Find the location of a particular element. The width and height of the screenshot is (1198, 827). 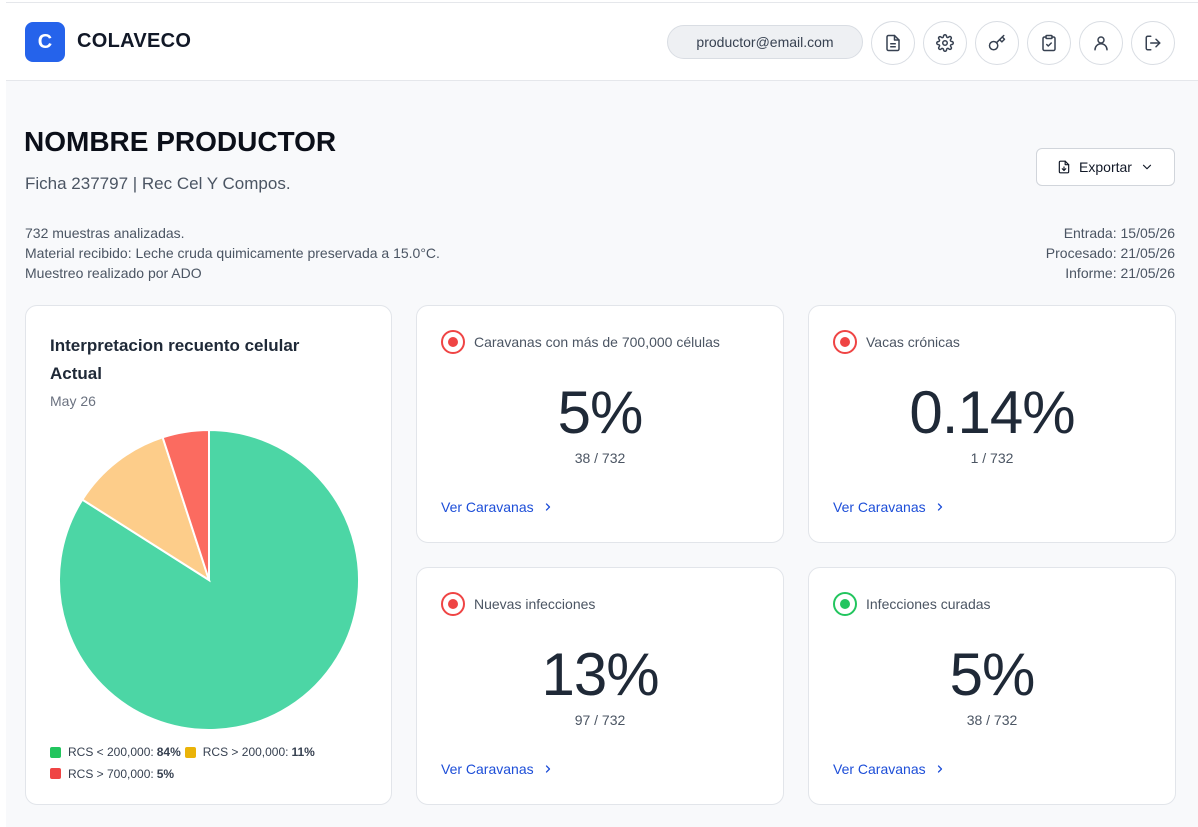

sample-count: 732 muestras analizadas. is located at coordinates (105, 233).